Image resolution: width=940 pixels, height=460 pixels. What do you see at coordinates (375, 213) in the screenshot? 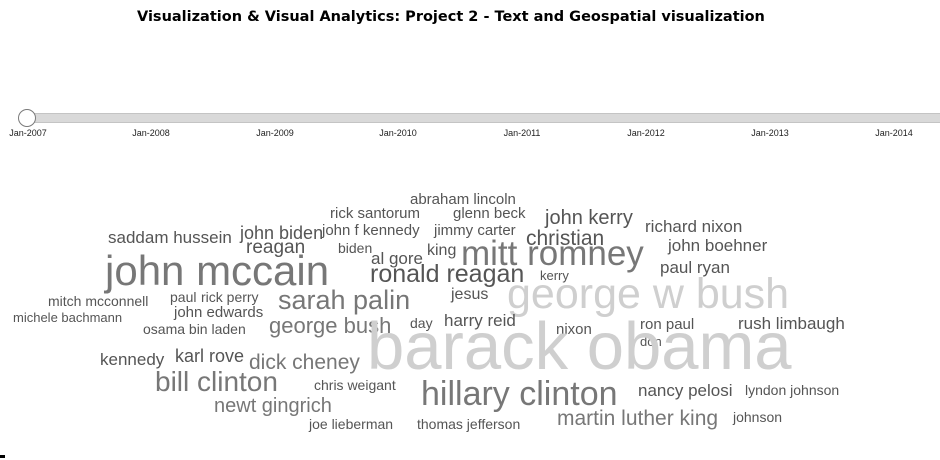
I see `cloud-word: rick santorum` at bounding box center [375, 213].